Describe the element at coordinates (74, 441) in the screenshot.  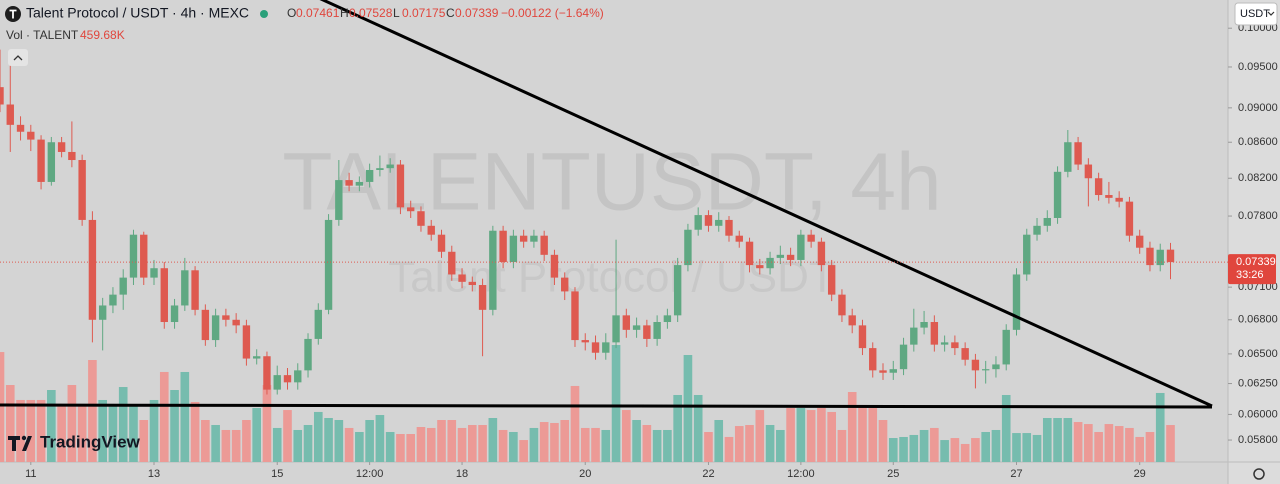
I see `brand-logo: TradingView` at that location.